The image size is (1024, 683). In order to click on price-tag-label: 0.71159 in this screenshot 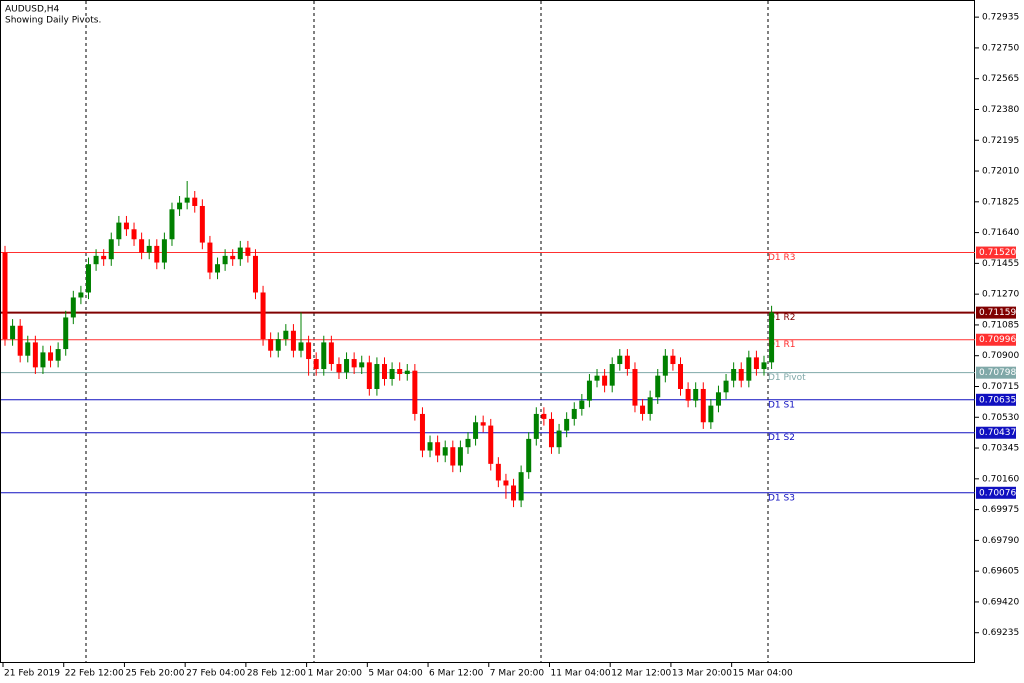, I will do `click(997, 313)`.